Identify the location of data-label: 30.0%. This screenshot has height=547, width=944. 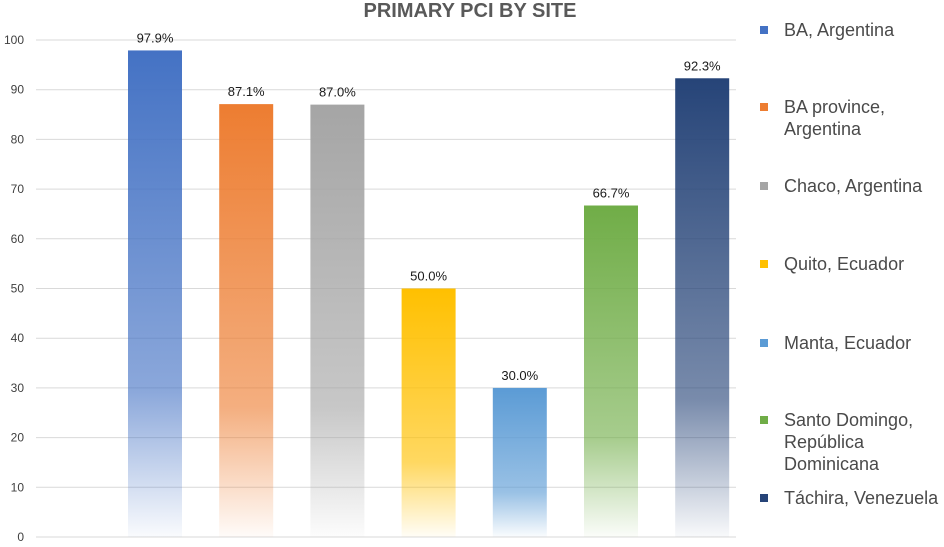
(519, 375).